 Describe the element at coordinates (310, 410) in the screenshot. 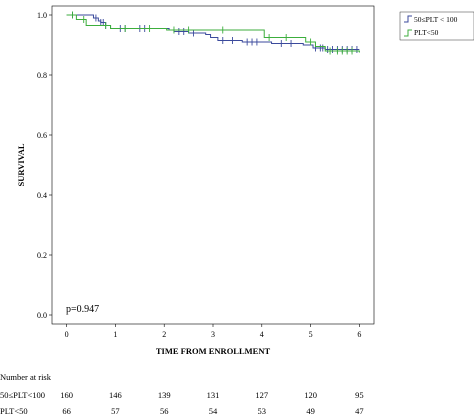

I see `risk-value: 49` at that location.